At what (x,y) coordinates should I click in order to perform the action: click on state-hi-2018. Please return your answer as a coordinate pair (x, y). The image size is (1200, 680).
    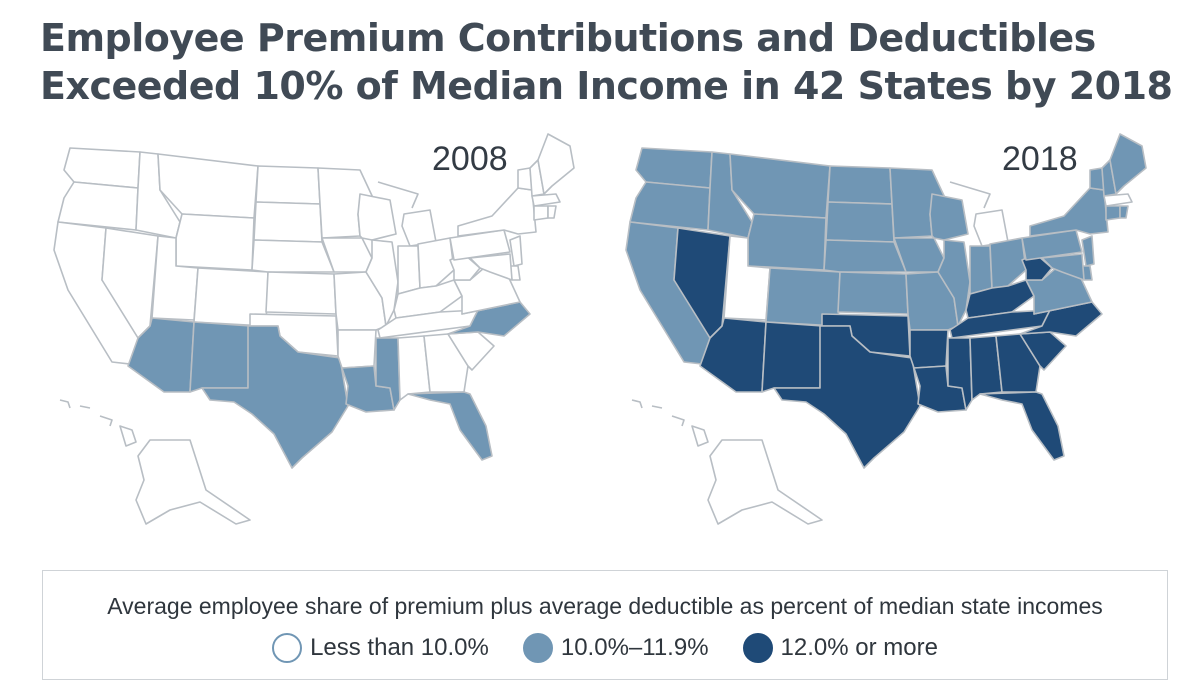
    Looking at the image, I should click on (670, 423).